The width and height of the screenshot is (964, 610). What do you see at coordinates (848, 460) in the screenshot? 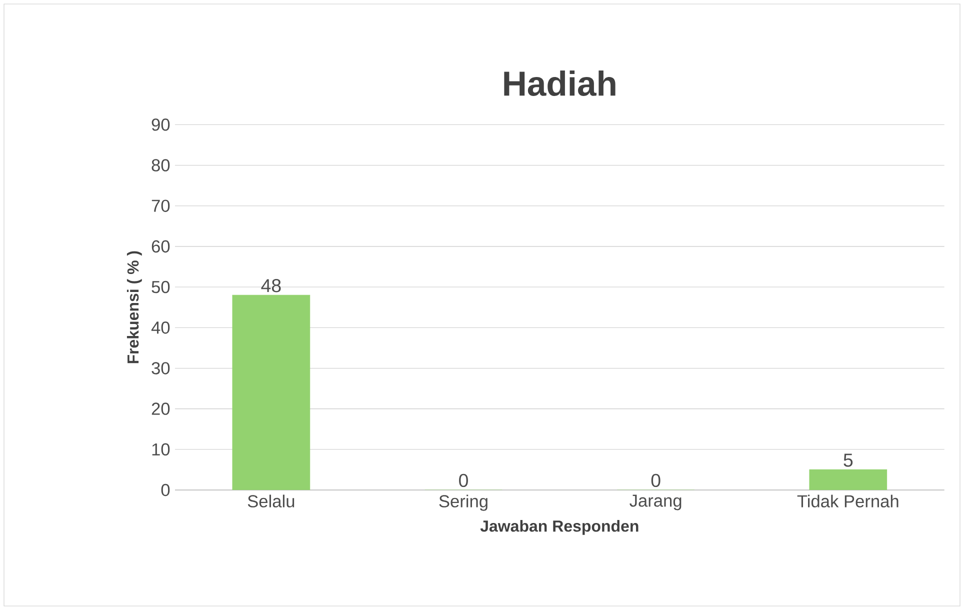
I see `data-label: 5` at bounding box center [848, 460].